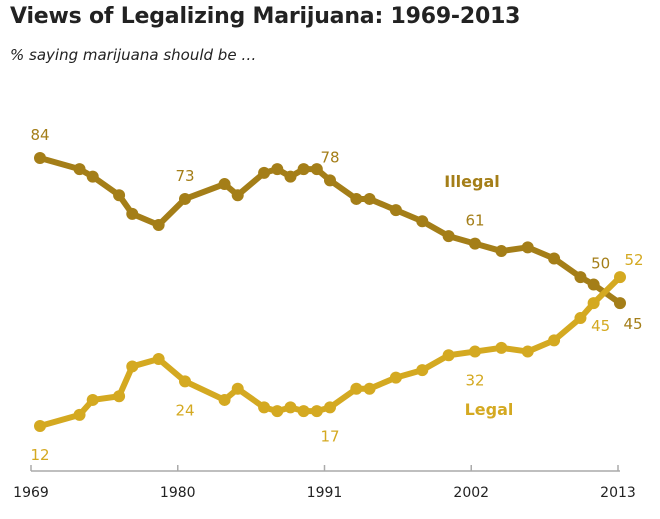 This screenshot has width=660, height=519. I want to click on data-label: 73, so click(184, 176).